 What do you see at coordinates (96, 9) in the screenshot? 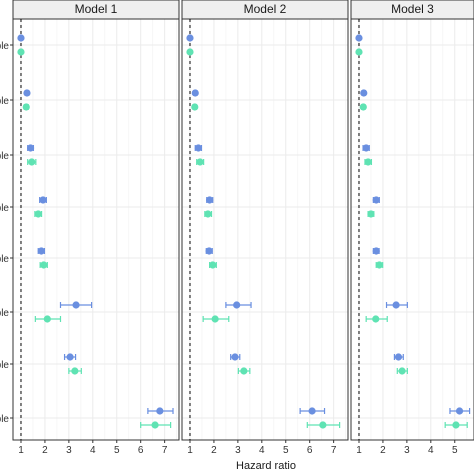
I see `facet-title: Model 1` at bounding box center [96, 9].